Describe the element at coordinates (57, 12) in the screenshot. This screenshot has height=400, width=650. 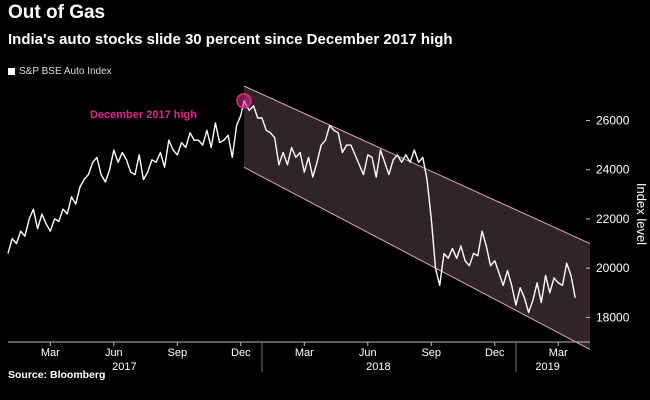
I see `chart-title: Out of Gas` at that location.